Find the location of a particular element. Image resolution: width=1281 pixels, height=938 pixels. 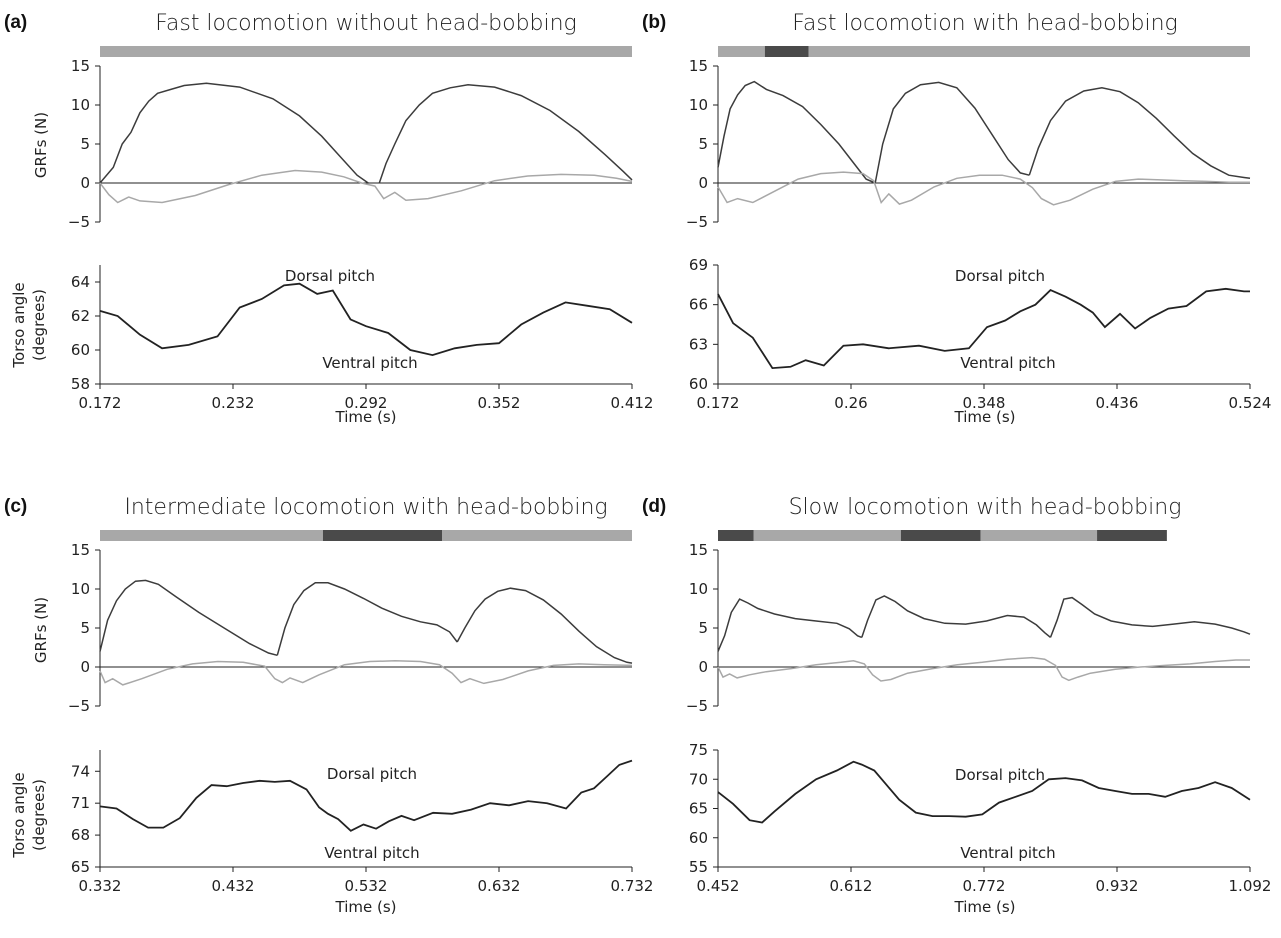

torso-y-tick-label: 74 is located at coordinates (80, 771).